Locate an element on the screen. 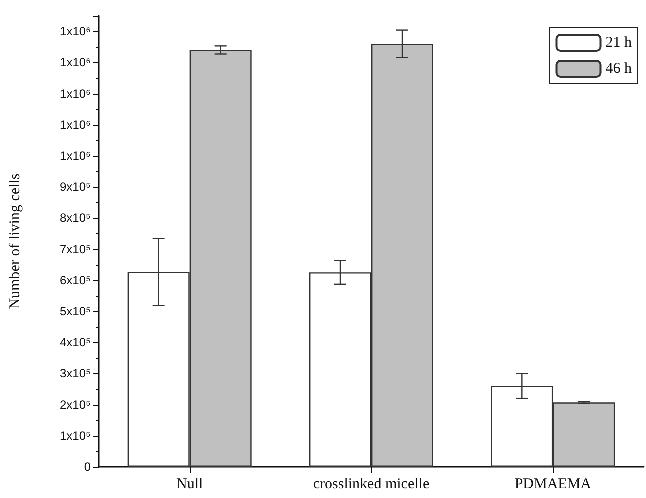  y-tick-label: 1x10⁵ is located at coordinates (76, 435).